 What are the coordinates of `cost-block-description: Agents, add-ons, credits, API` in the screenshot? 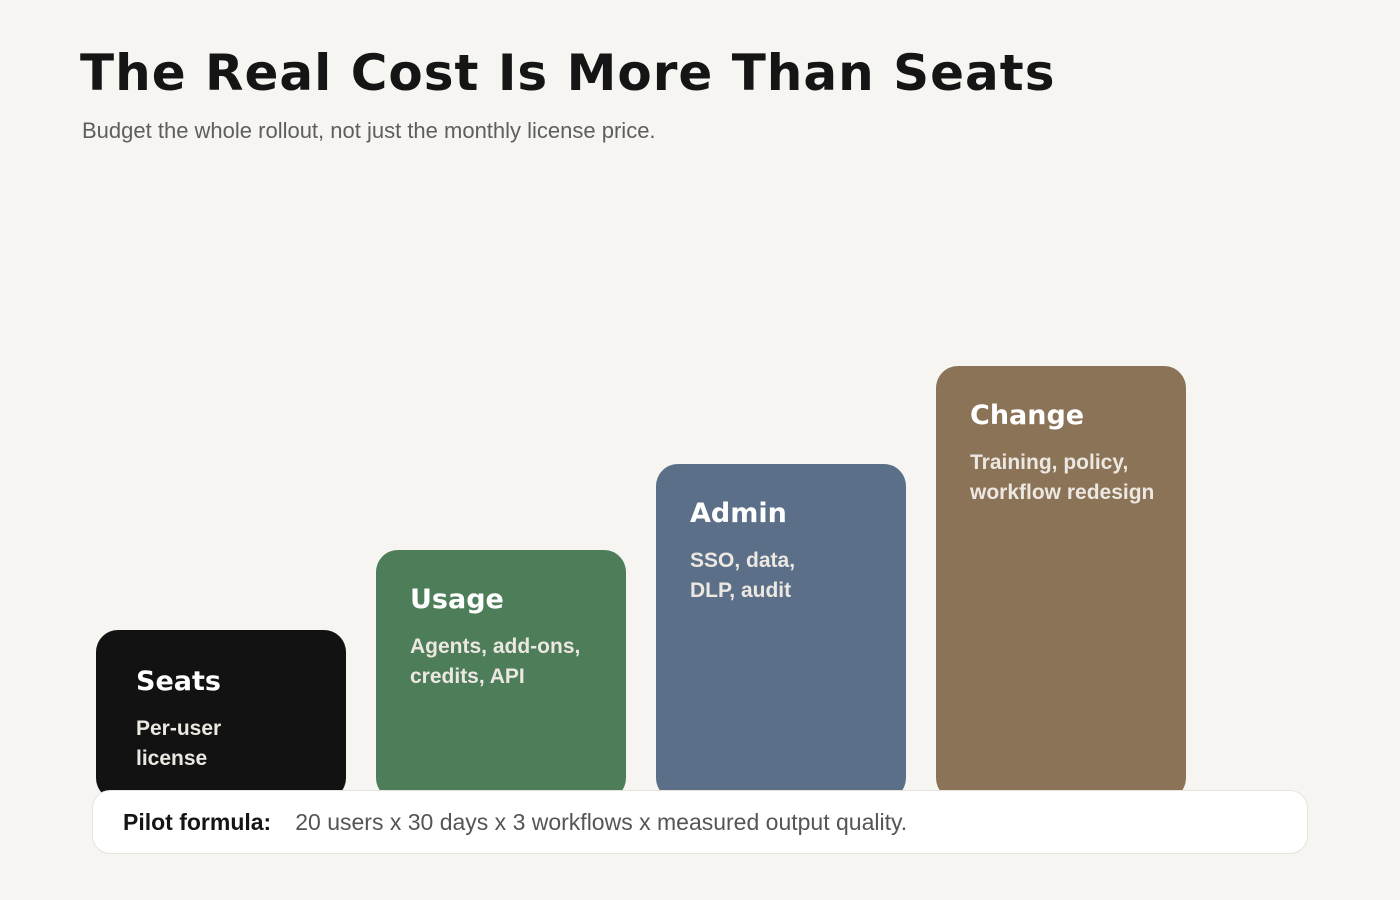 It's located at (495, 661).